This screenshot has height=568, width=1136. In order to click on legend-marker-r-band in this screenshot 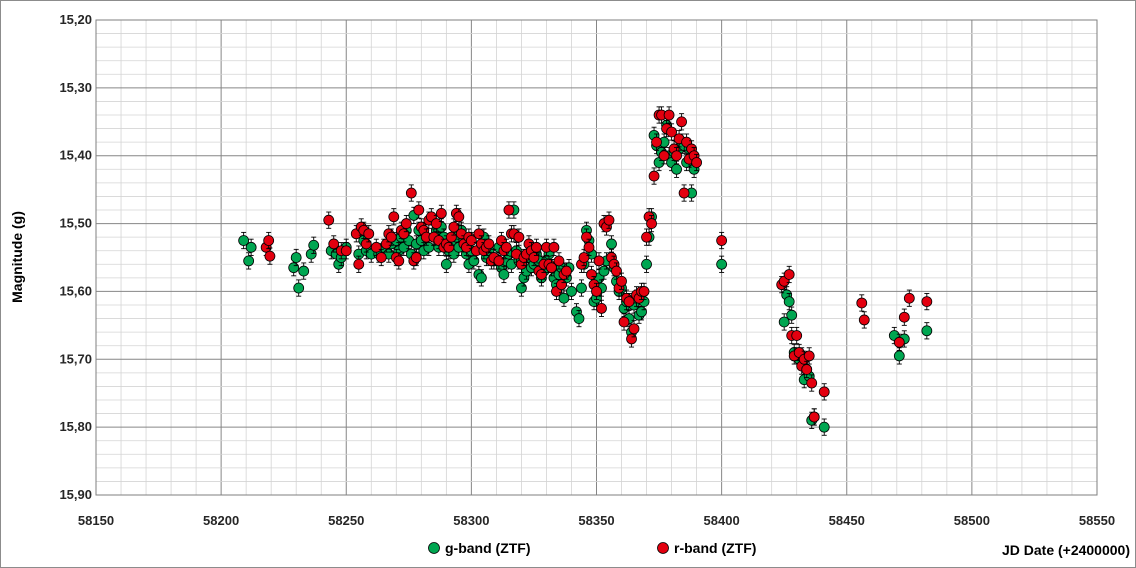, I will do `click(663, 548)`.